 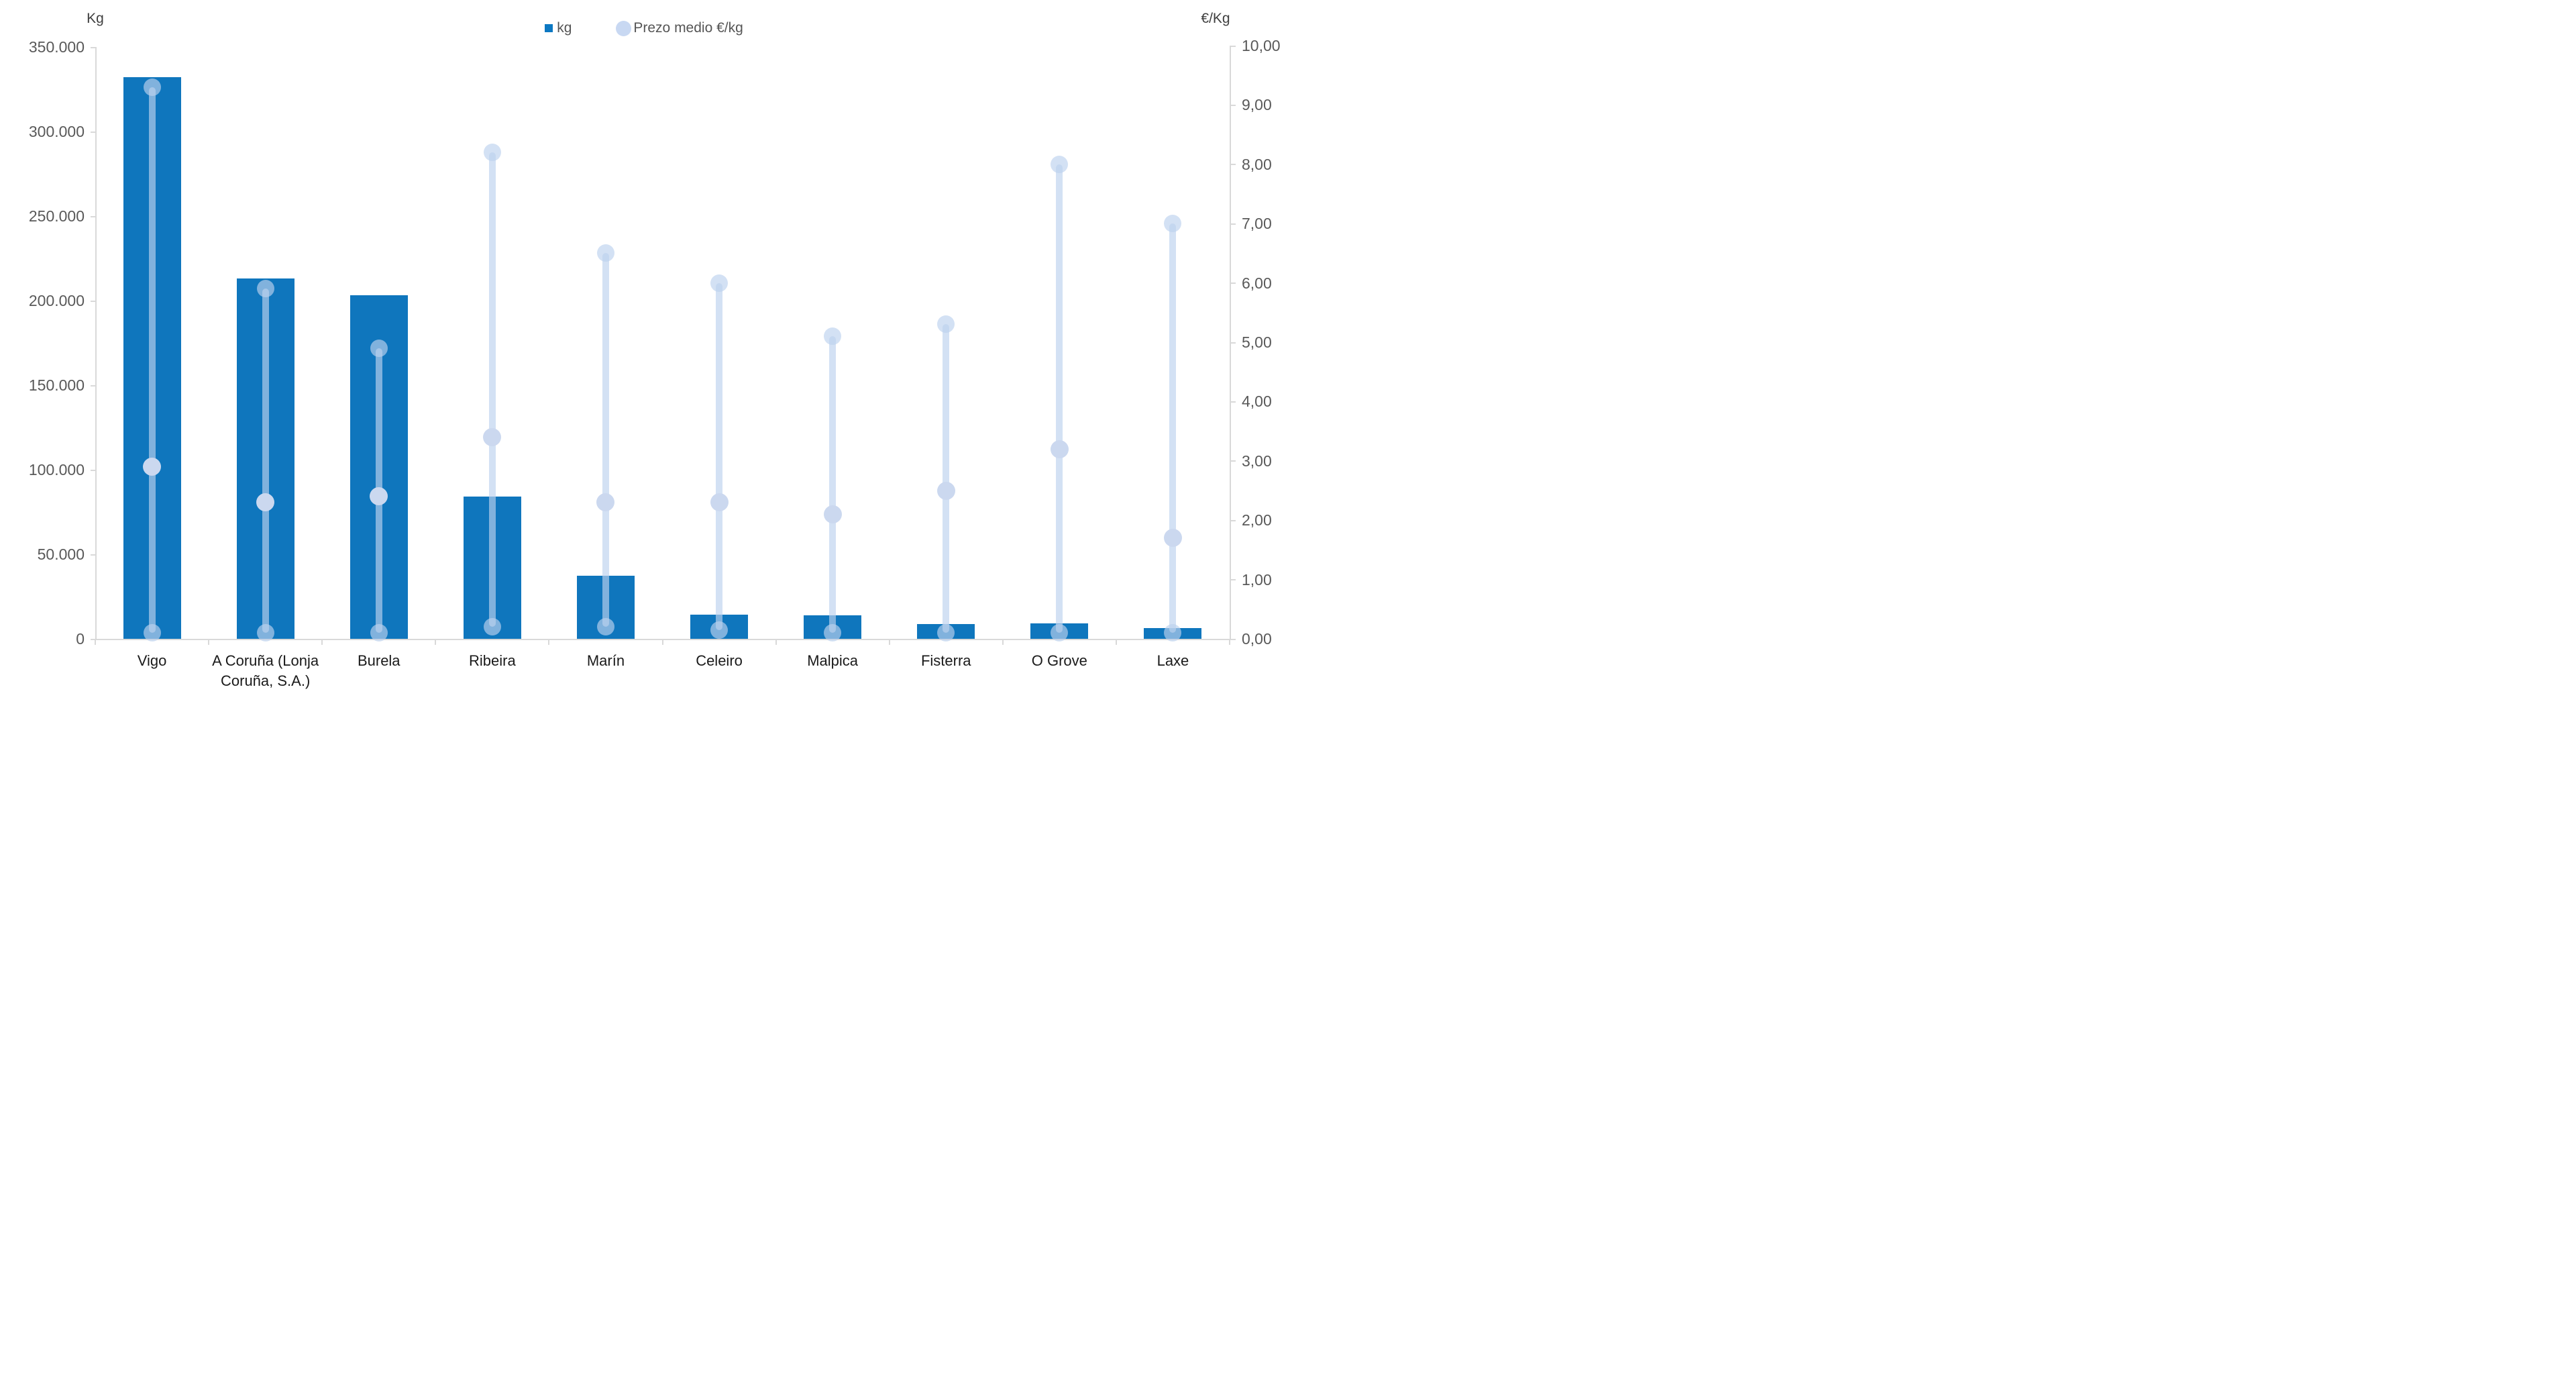 I want to click on legend-item-kg: kg, so click(x=558, y=28).